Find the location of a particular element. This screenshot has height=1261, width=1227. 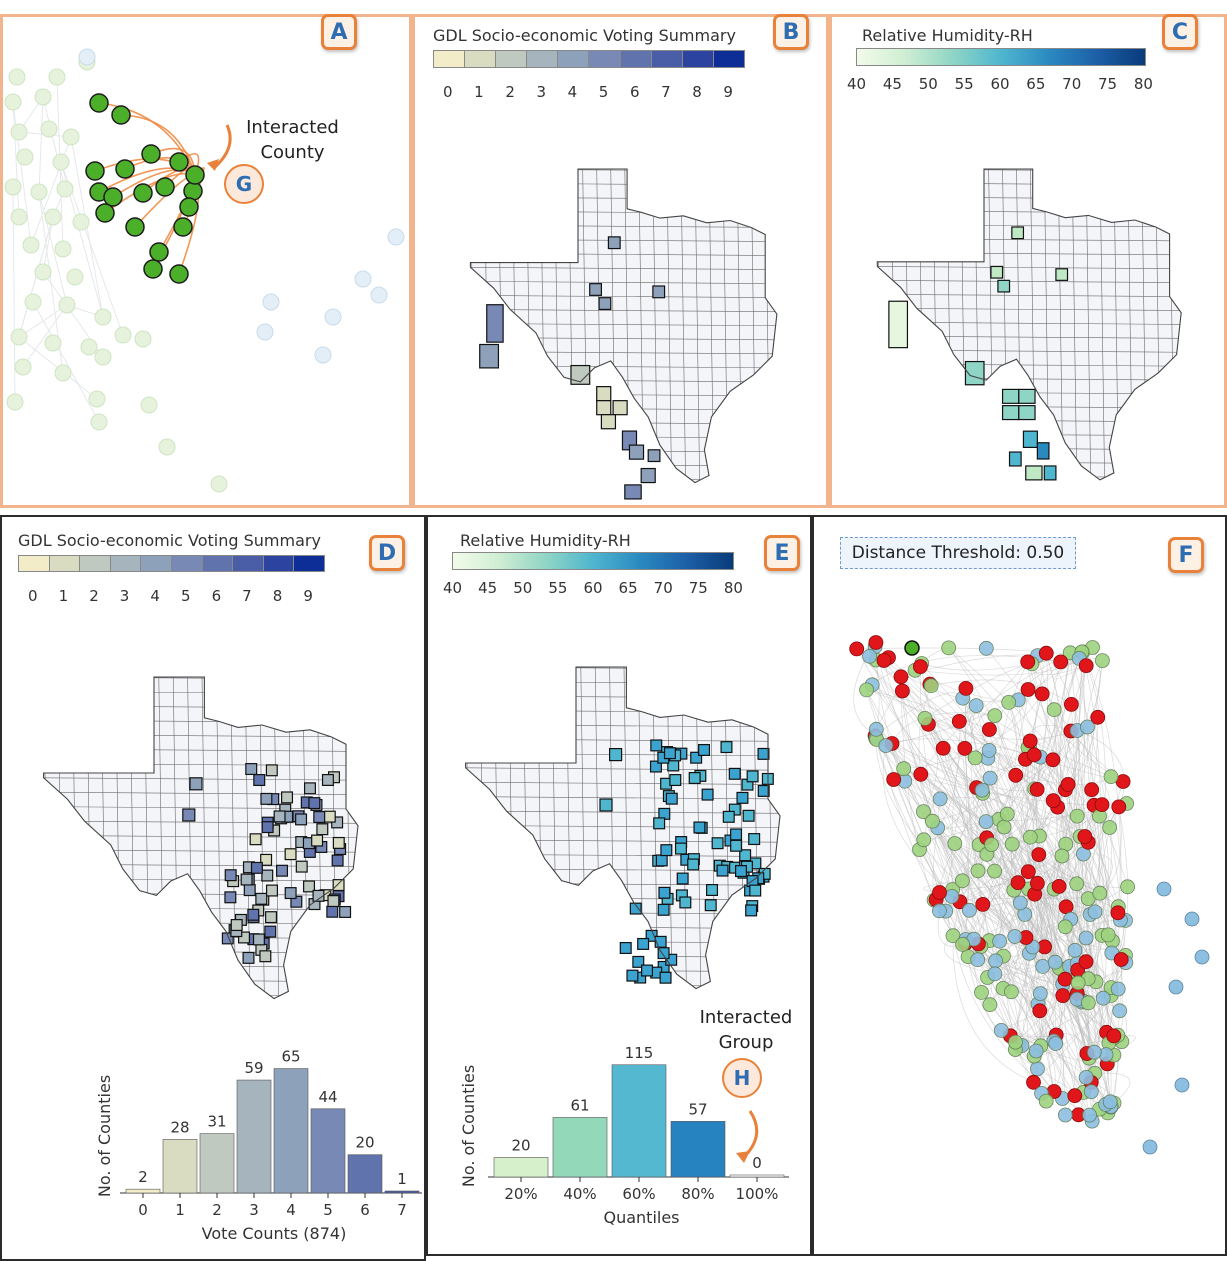

legend-tick: 75 is located at coordinates (698, 588).